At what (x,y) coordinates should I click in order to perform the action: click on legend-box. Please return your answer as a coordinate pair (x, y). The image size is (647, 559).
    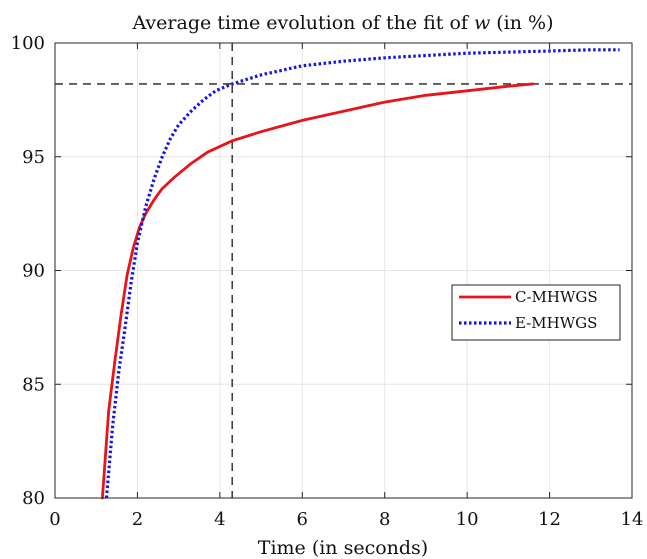
    Looking at the image, I should click on (536, 312).